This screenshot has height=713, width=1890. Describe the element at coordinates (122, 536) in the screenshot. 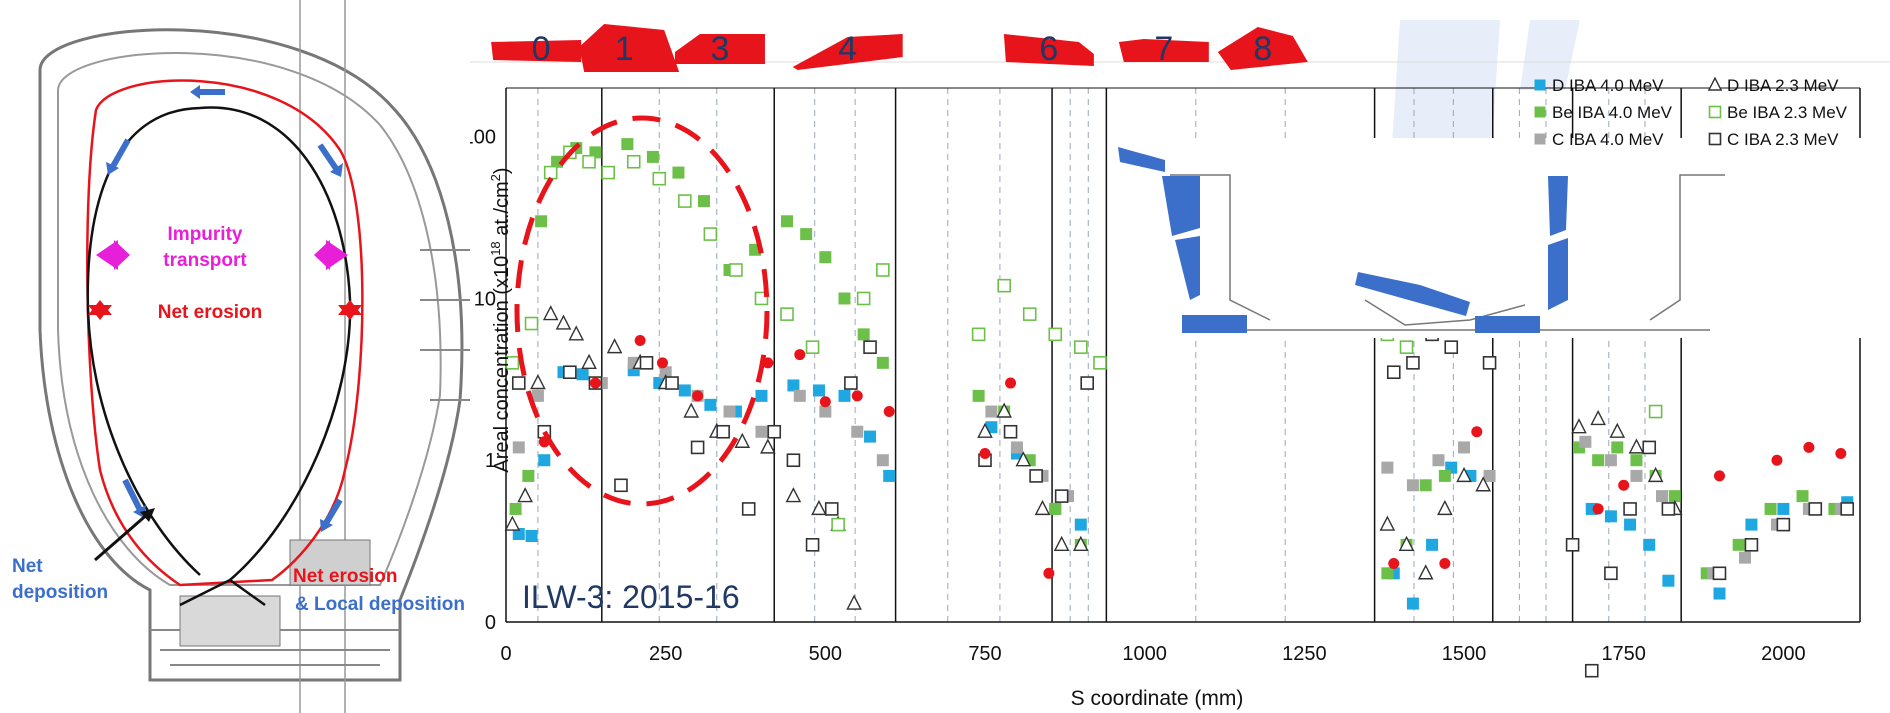

I see `deposition-pointer-arrow` at that location.